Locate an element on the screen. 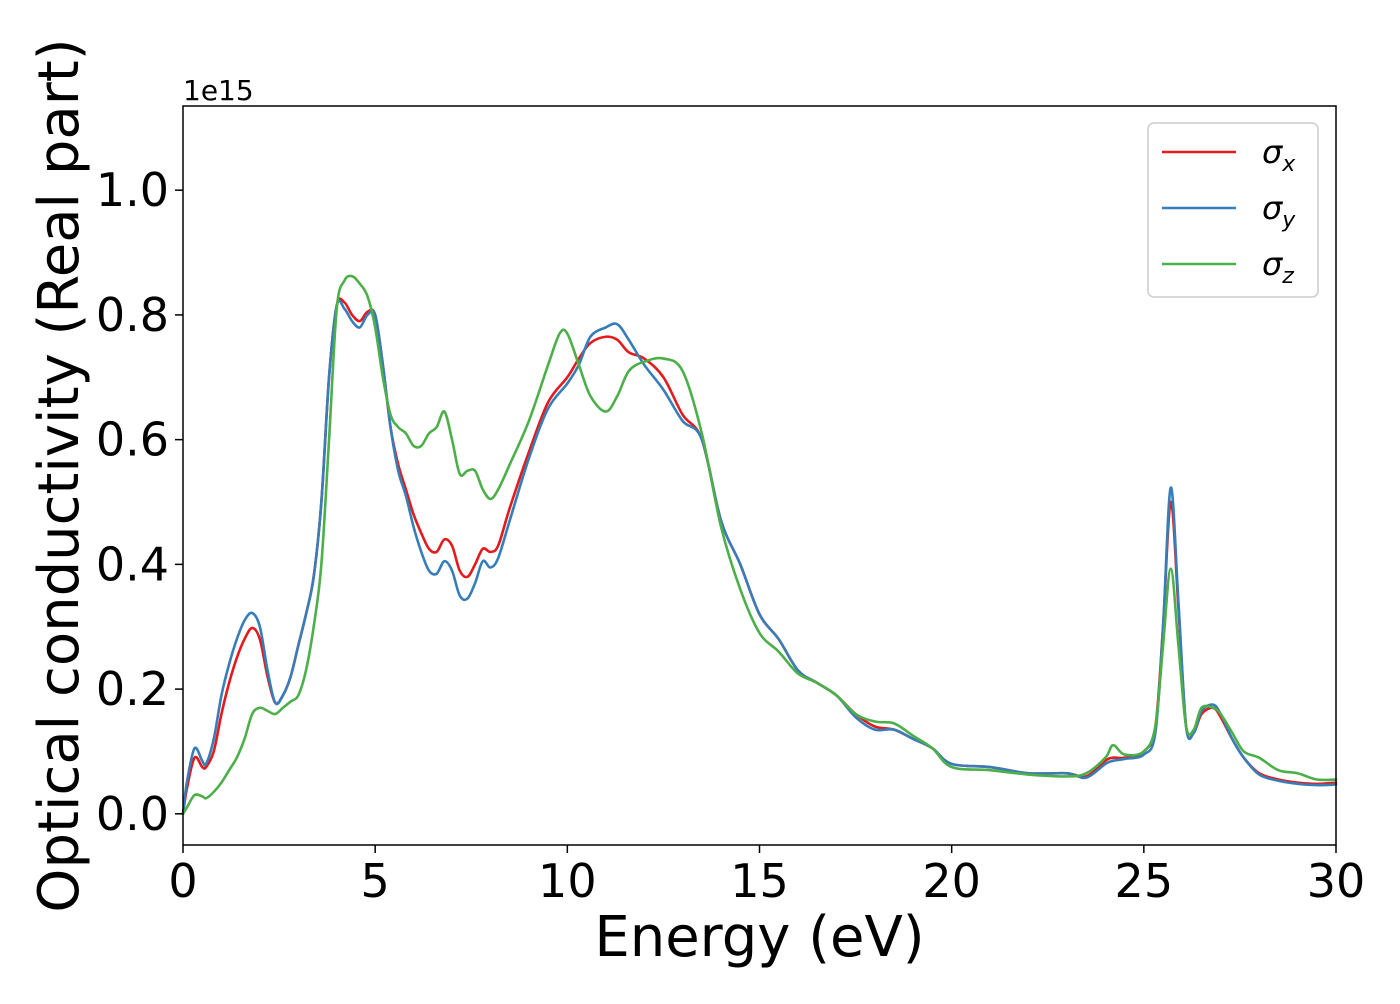 Image resolution: width=1400 pixels, height=1004 pixels. legend-label-y: σy is located at coordinates (1279, 211).